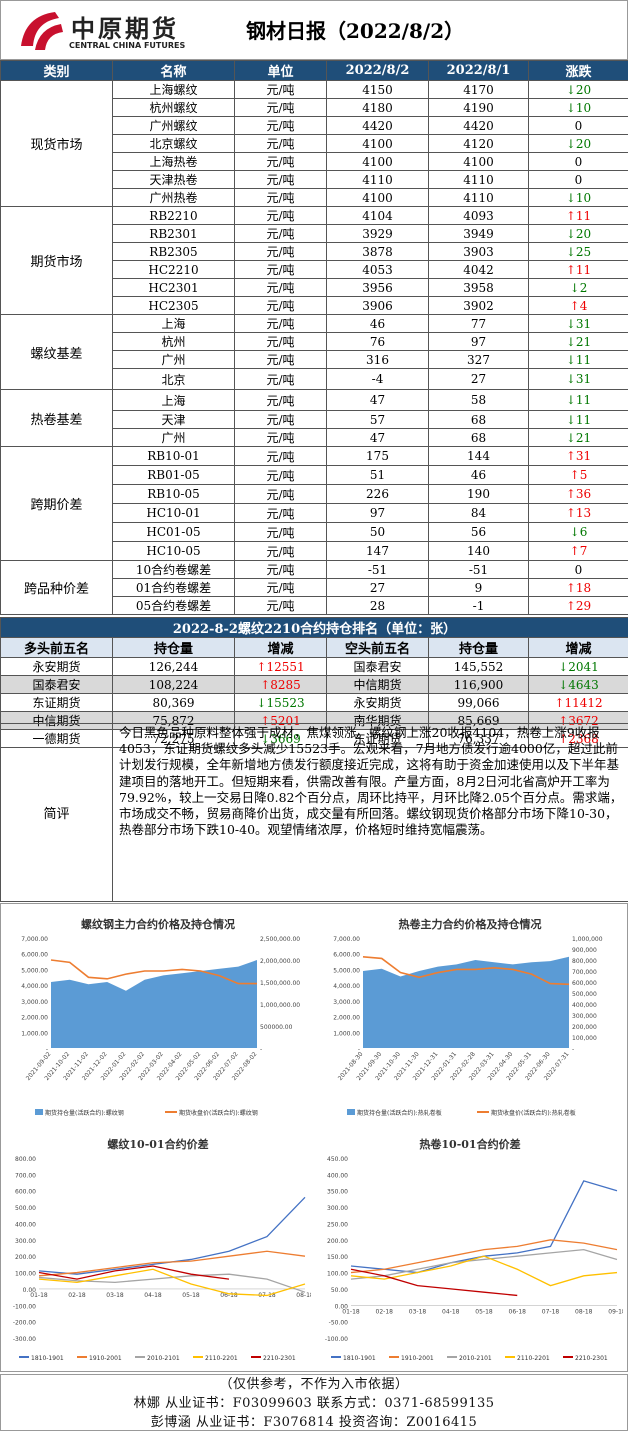 This screenshot has height=1432, width=628. I want to click on legend-swatch-oi, so click(351, 1112).